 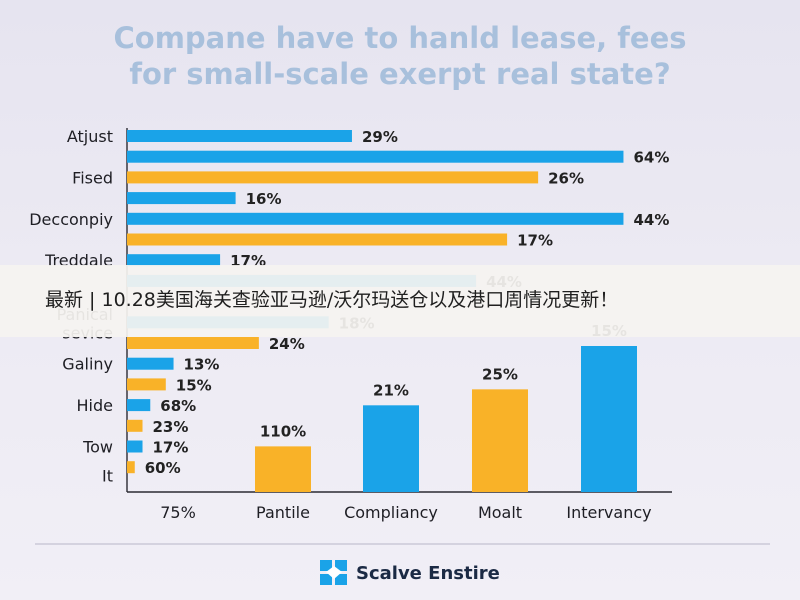 I want to click on x-tick-label-4: Intervancy, so click(x=608, y=512).